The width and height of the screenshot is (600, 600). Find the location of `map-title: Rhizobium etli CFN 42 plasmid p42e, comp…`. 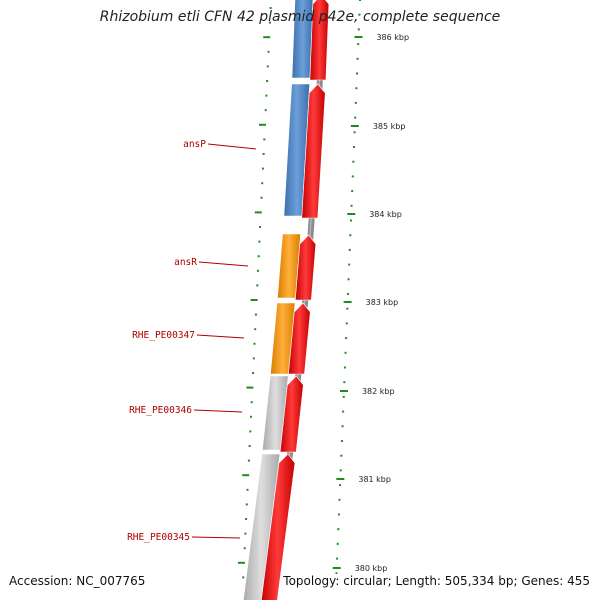

map-title: Rhizobium etli CFN 42 plasmid p42e, comp… is located at coordinates (300, 17).